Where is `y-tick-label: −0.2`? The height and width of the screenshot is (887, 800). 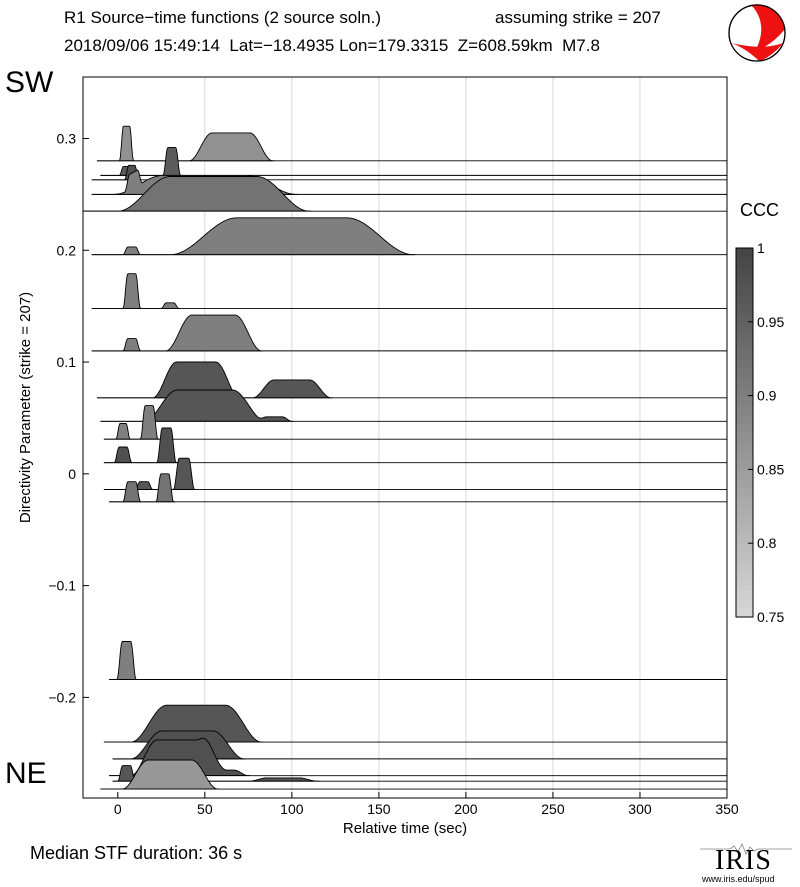 y-tick-label: −0.2 is located at coordinates (62, 697).